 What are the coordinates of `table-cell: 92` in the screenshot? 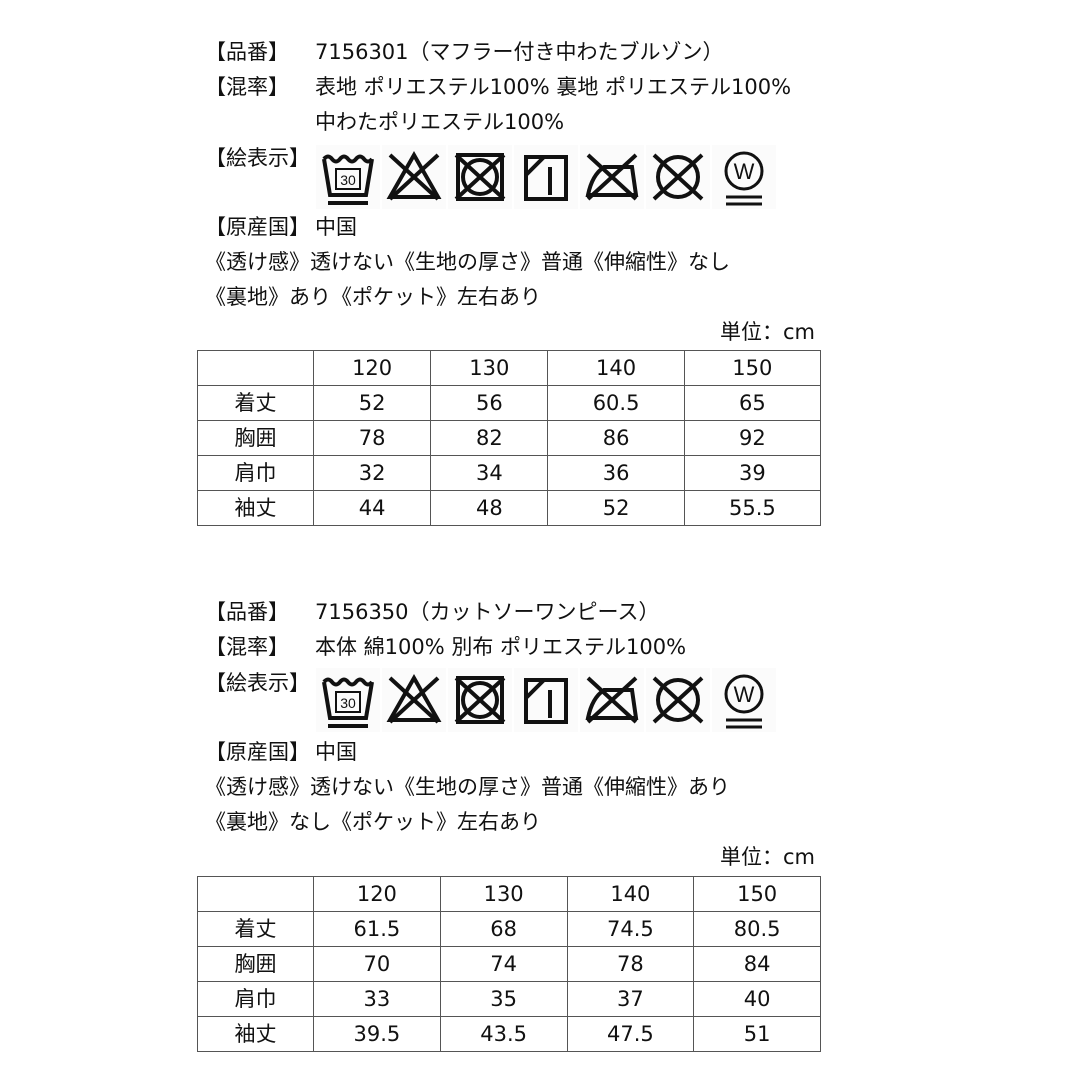 It's located at (752, 438).